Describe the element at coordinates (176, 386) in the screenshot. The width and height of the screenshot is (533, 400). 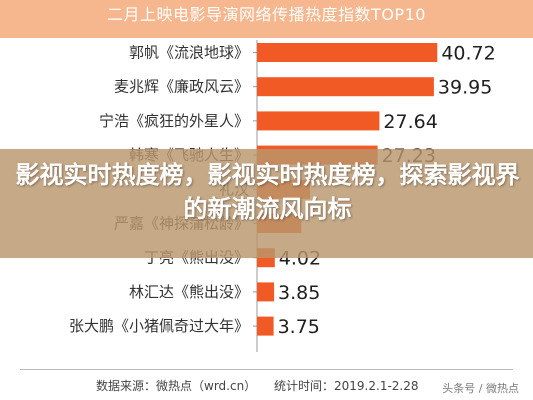
I see `data-source-text: 数据来源：微热点（wrd.cn）` at that location.